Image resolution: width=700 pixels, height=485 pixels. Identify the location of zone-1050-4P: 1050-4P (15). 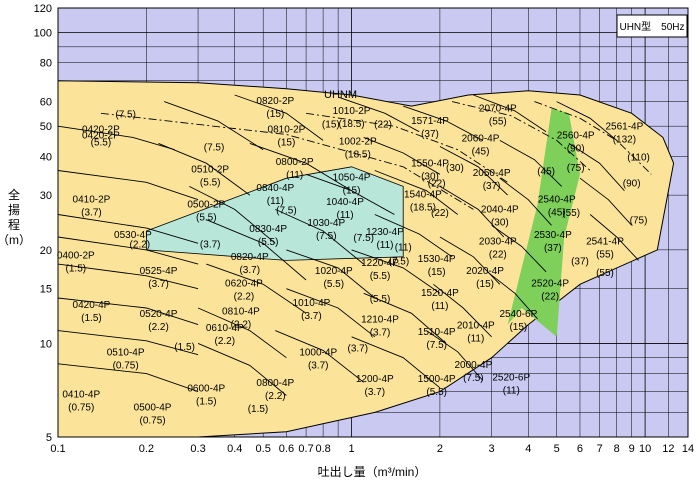
(352, 184).